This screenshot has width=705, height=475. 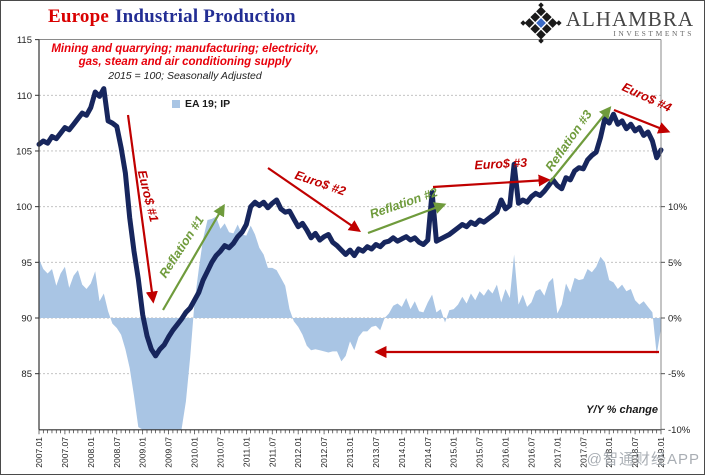 I want to click on x-axis-tick-label: 2017.01, so click(x=557, y=452).